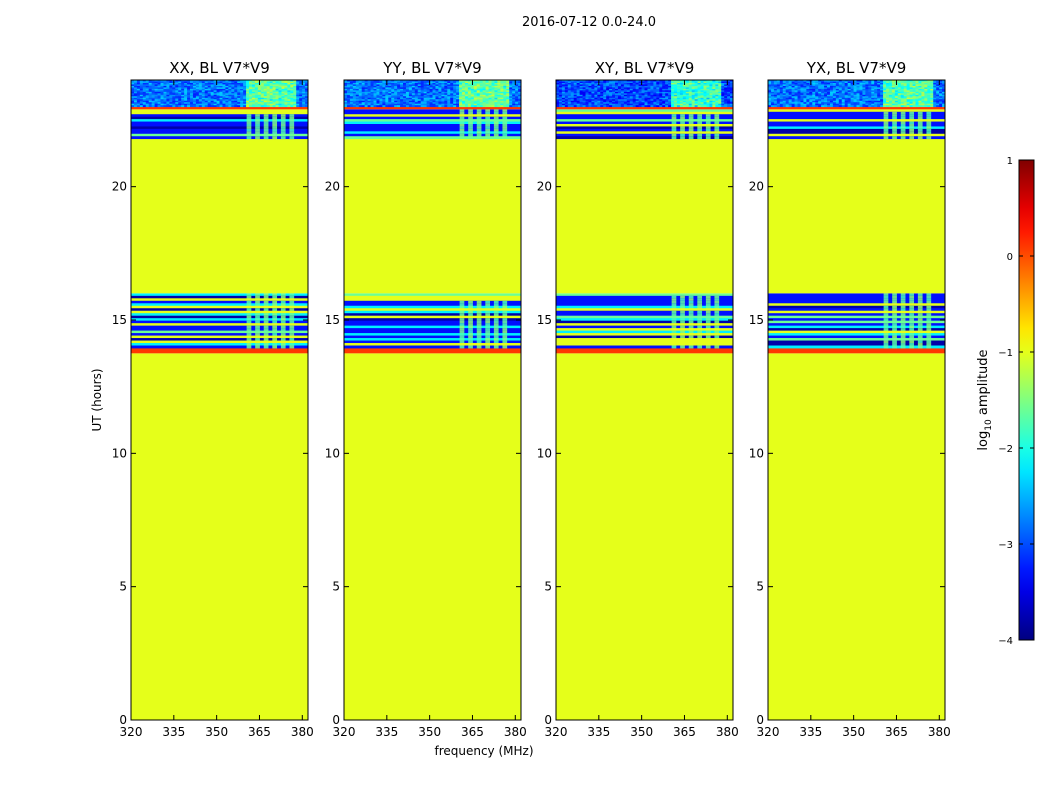 Image resolution: width=1050 pixels, height=800 pixels. I want to click on stripe-row, so click(219, 315).